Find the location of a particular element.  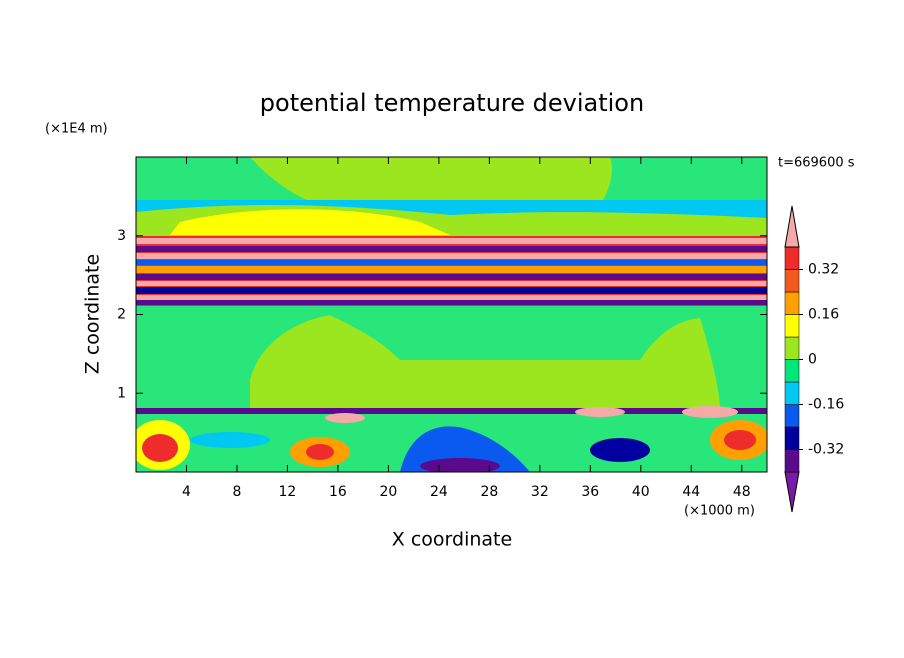

x-tick-label: 4 is located at coordinates (186, 492).